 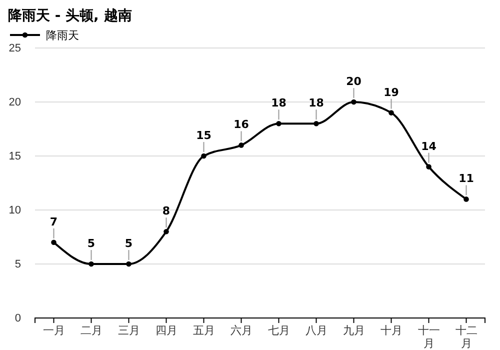 What do you see at coordinates (429, 337) in the screenshot?
I see `x-tick-label: 十一月` at bounding box center [429, 337].